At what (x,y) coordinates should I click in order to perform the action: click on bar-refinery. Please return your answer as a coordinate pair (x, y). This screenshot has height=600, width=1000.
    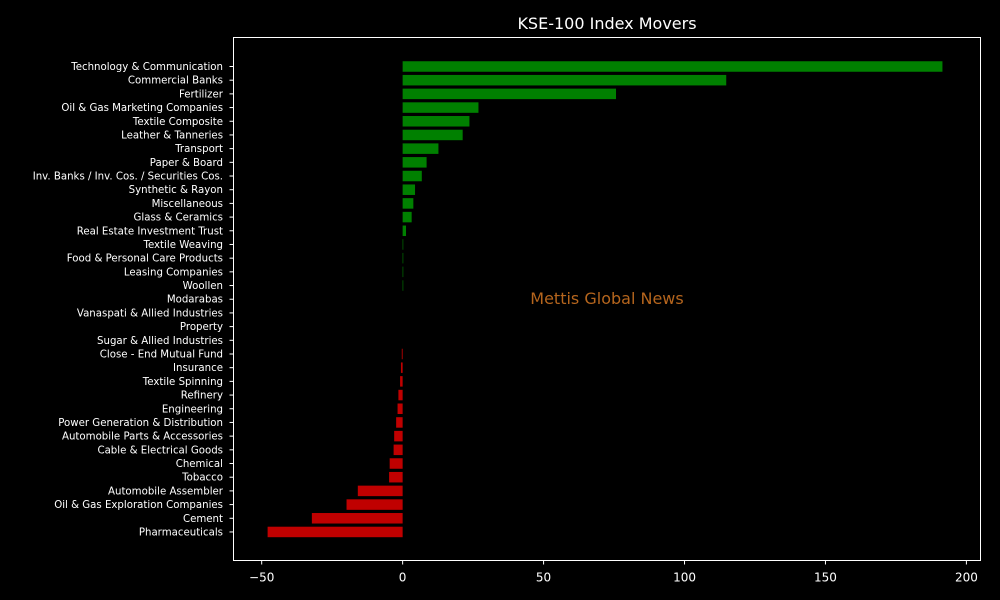
    Looking at the image, I should click on (400, 395).